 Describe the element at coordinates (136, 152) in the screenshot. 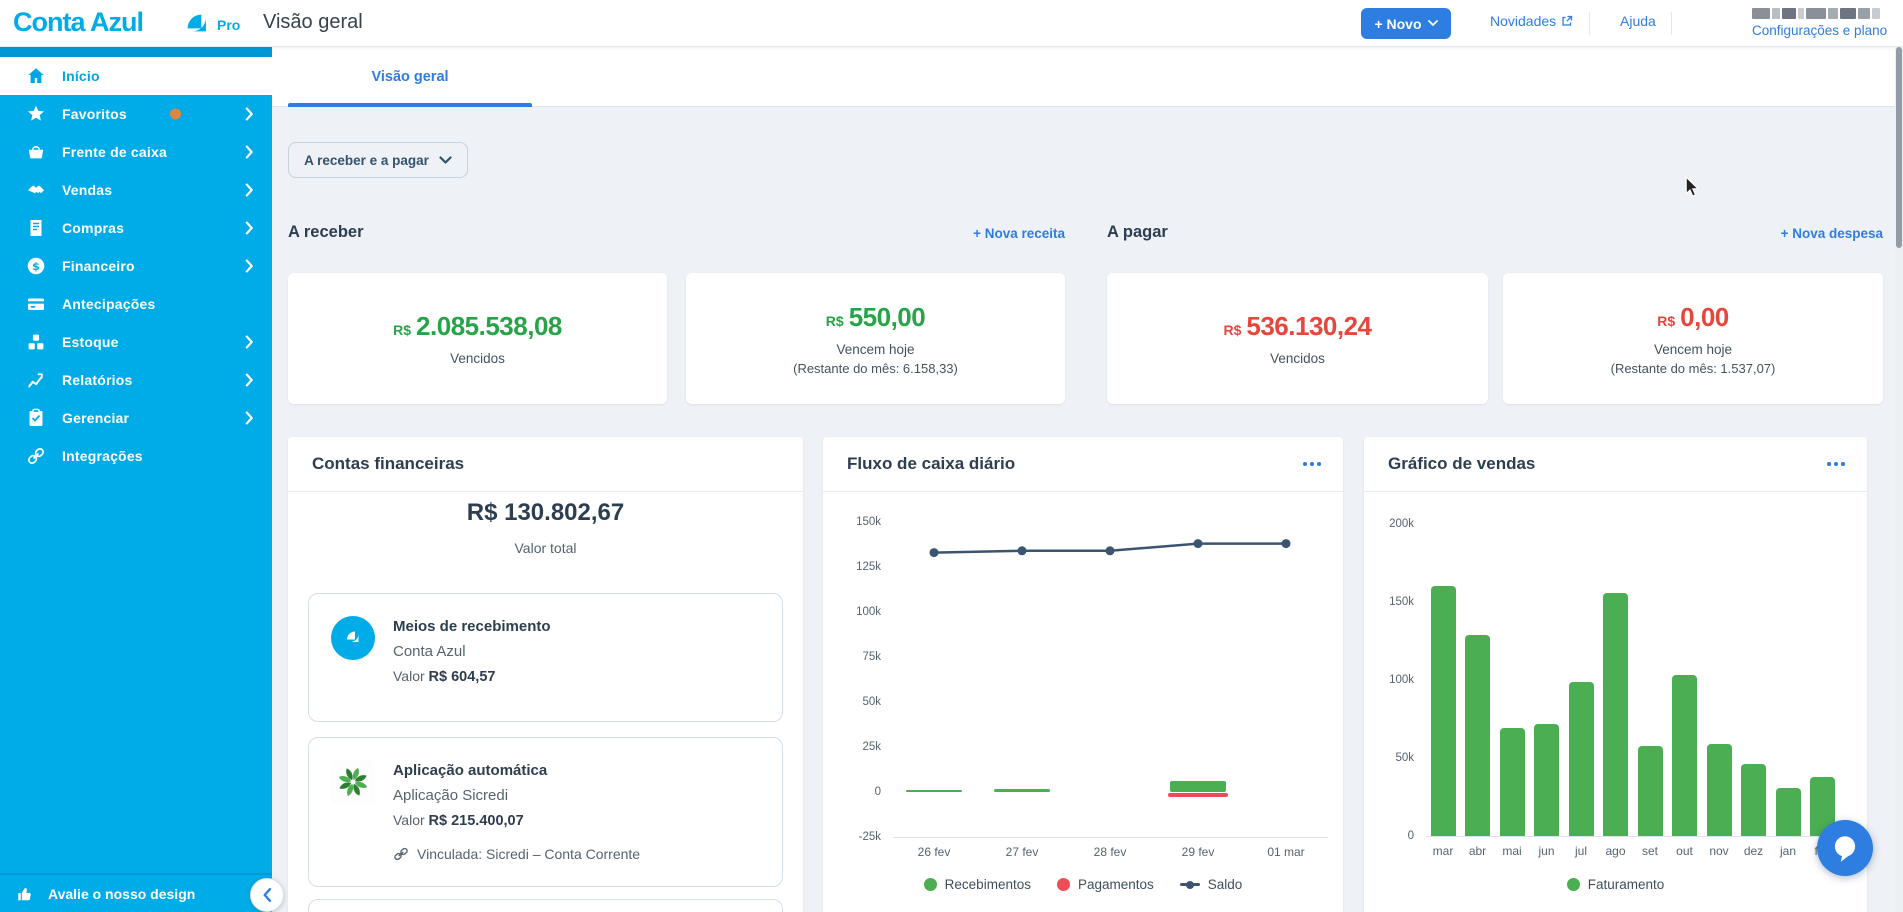

I see `sidebar-item-frente-de-caixa: Frente de caixa` at that location.